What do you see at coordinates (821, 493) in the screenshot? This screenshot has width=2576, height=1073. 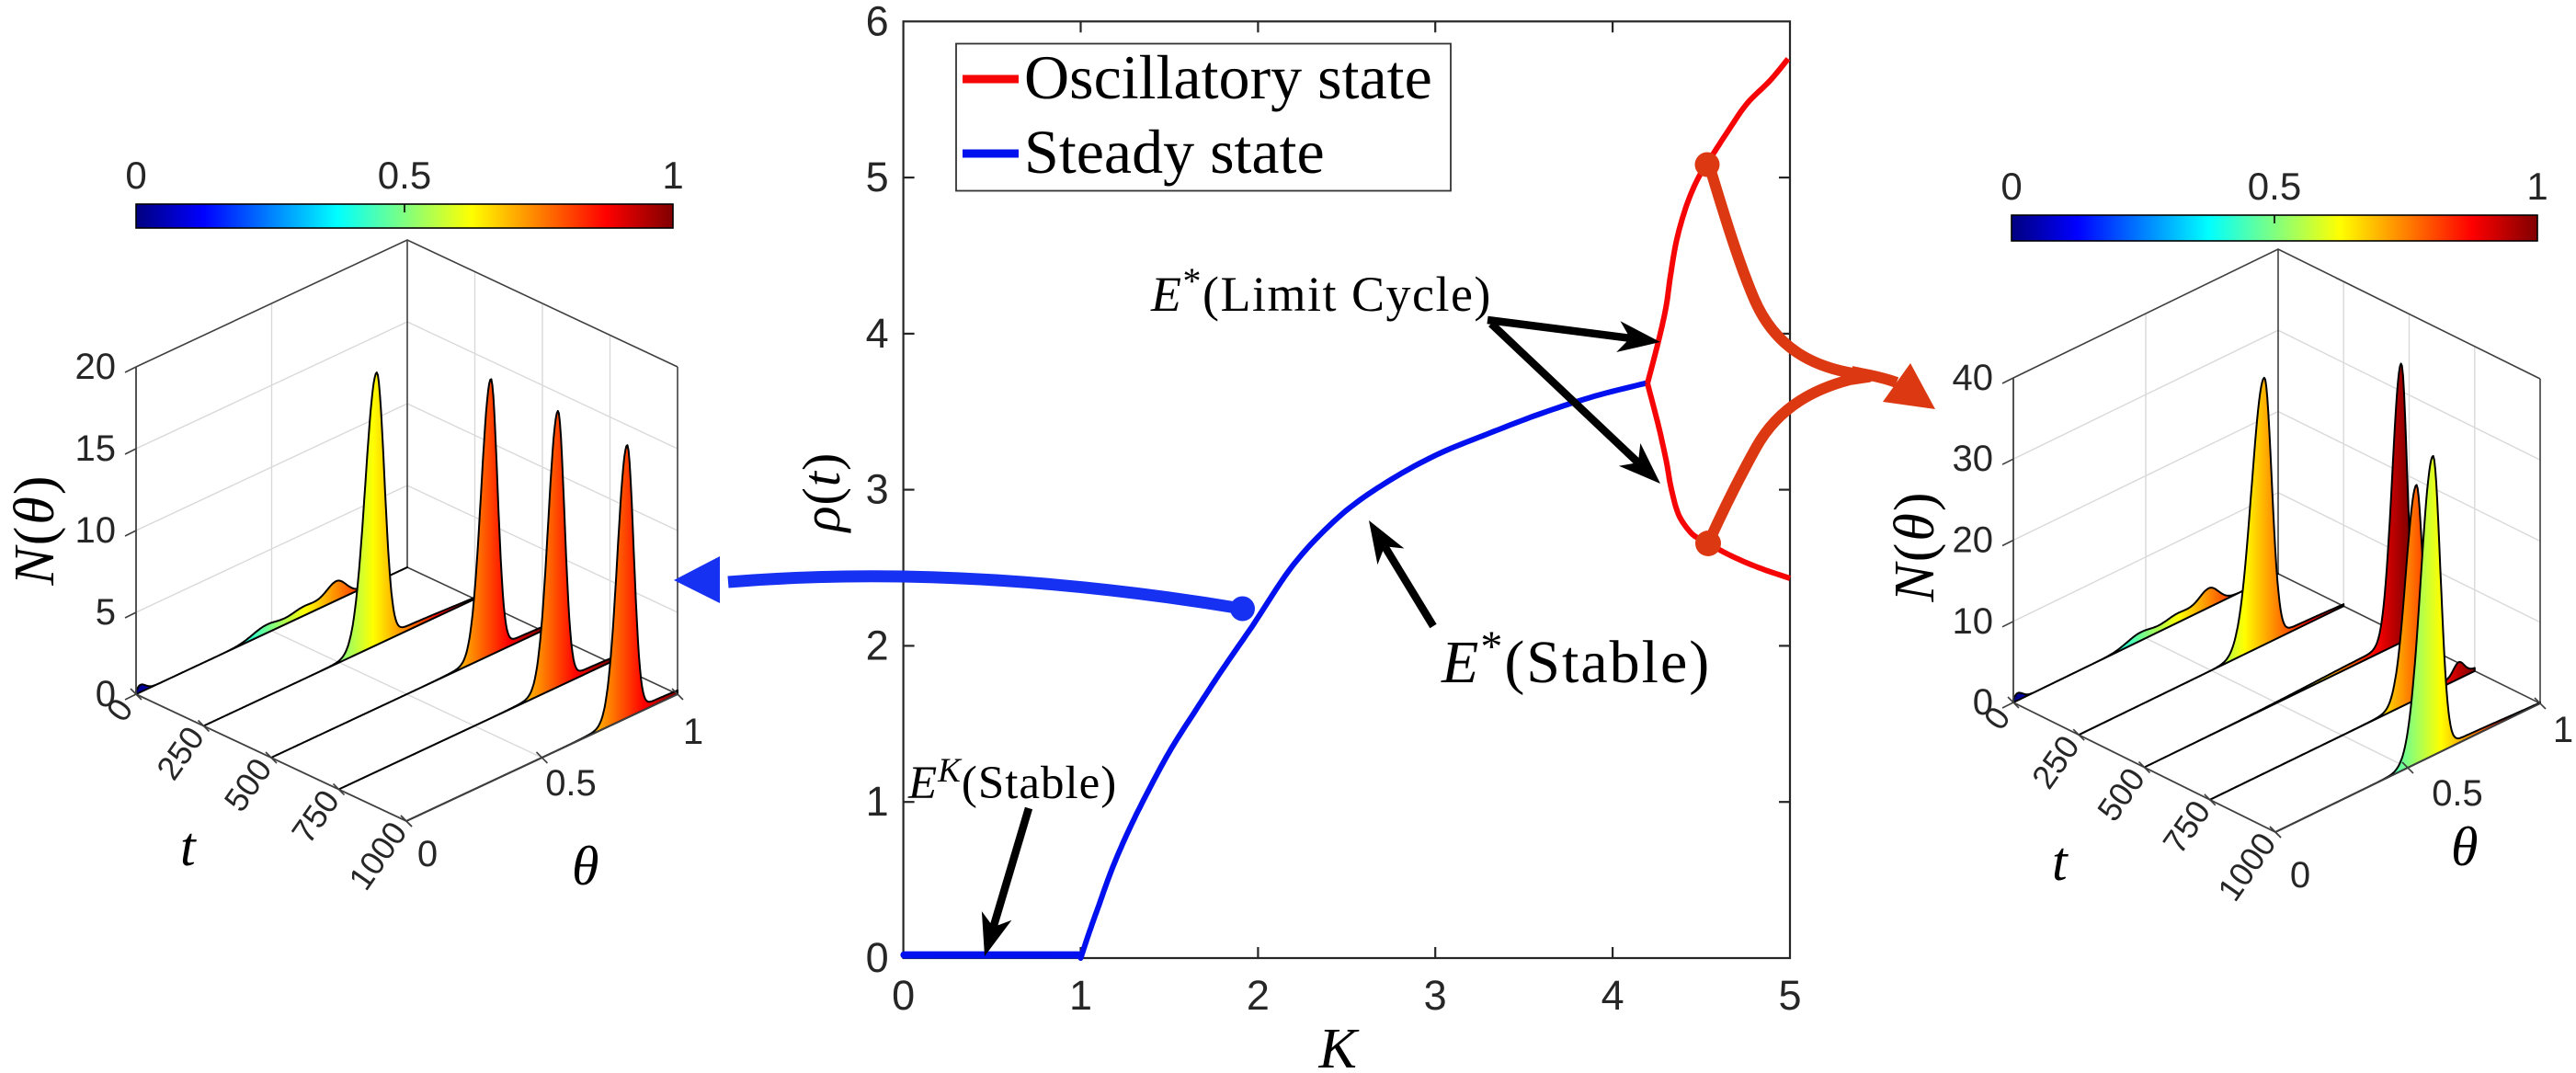 I see `svg-text: ρ(t)` at bounding box center [821, 493].